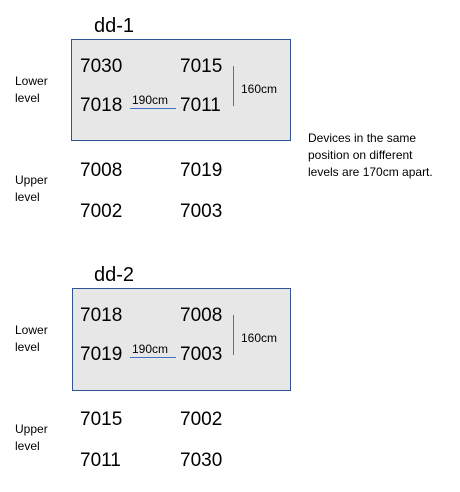  What do you see at coordinates (259, 338) in the screenshot?
I see `dd-2-vertical-dimension-label: 160cm` at bounding box center [259, 338].